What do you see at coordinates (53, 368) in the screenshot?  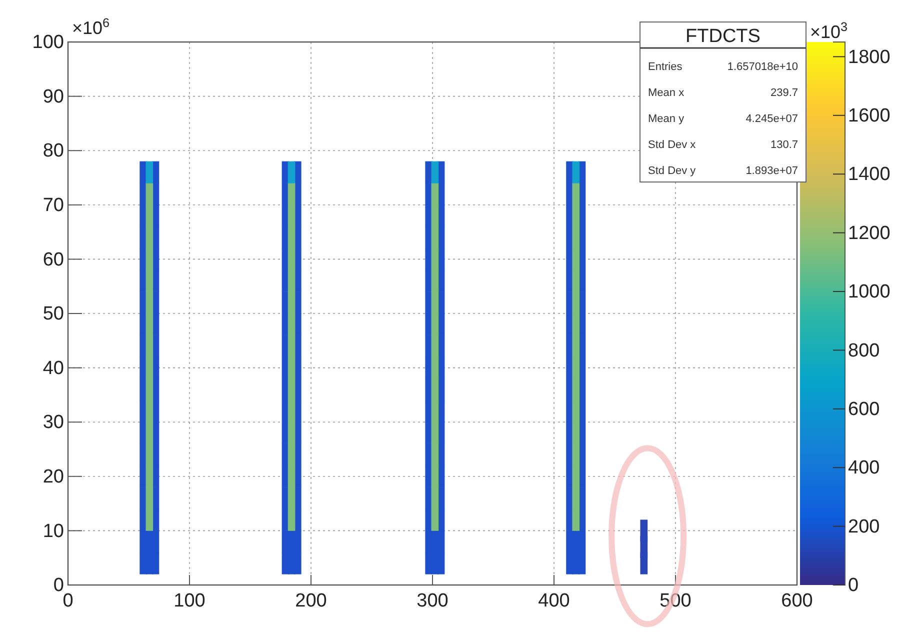 I see `y-tick-label: 40` at bounding box center [53, 368].